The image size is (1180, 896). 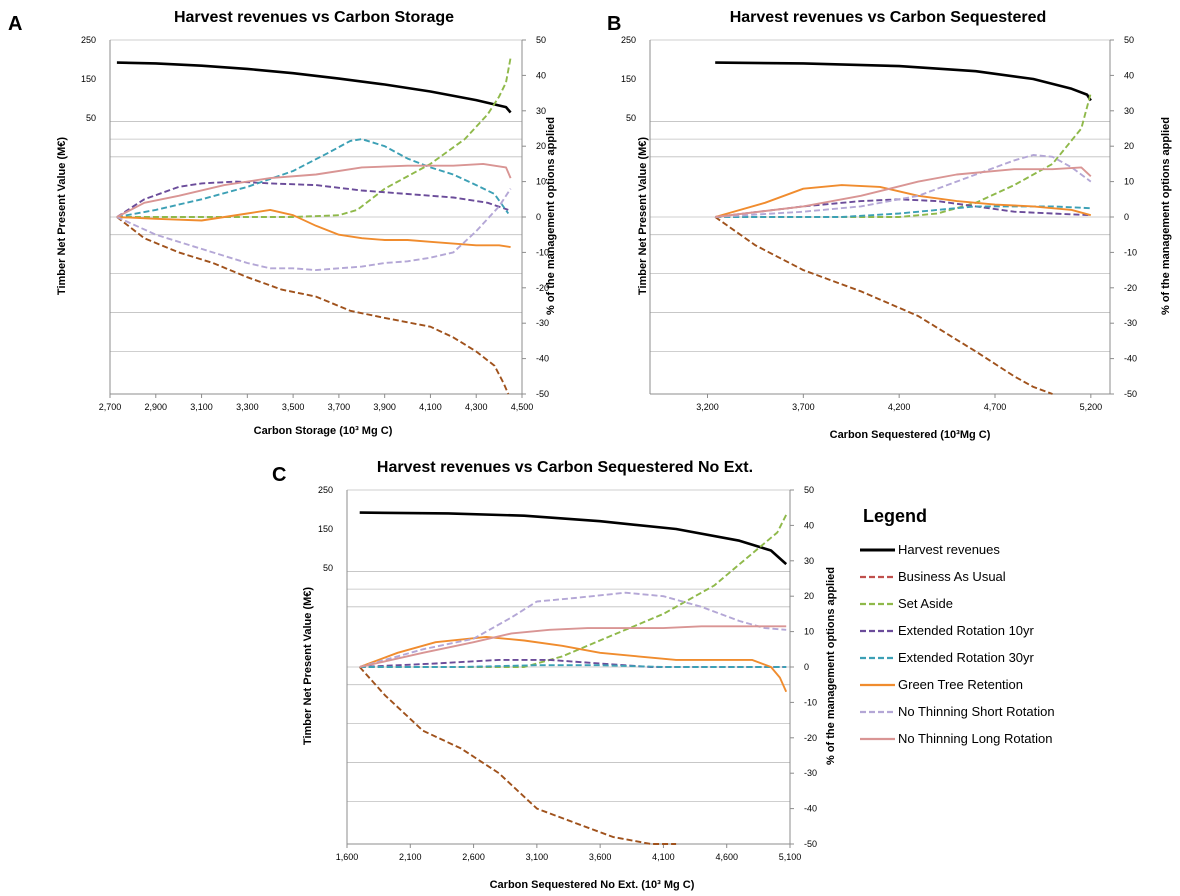 What do you see at coordinates (522, 407) in the screenshot?
I see `x-tick-label: 4,500` at bounding box center [522, 407].